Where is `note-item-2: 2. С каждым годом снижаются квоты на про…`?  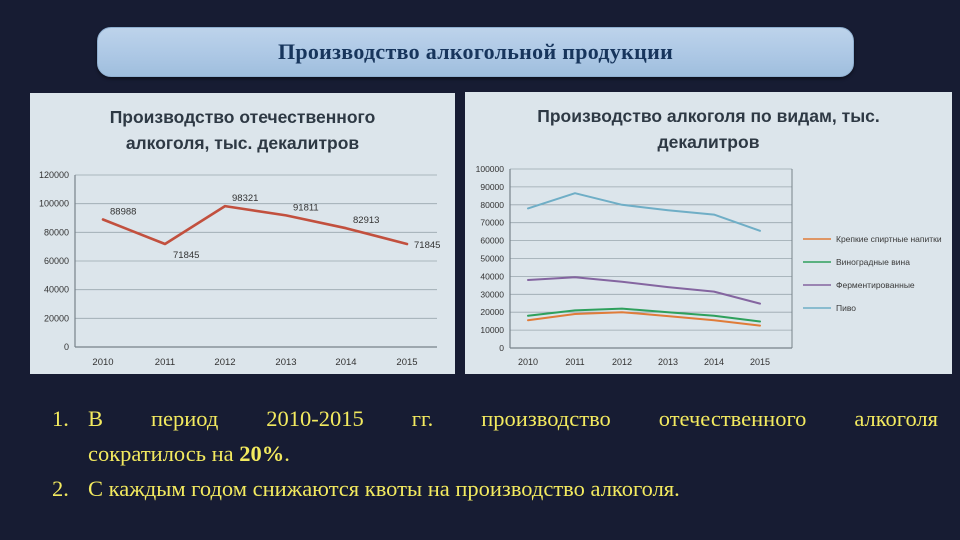 note-item-2: 2. С каждым годом снижаются квоты на про… is located at coordinates (495, 489).